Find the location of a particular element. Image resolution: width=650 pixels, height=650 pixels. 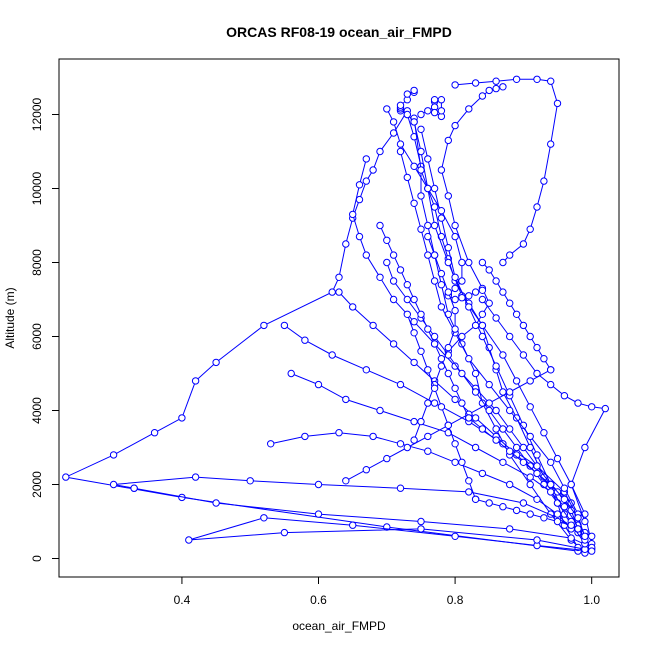

x-tick-label: 0.8 is located at coordinates (455, 600).